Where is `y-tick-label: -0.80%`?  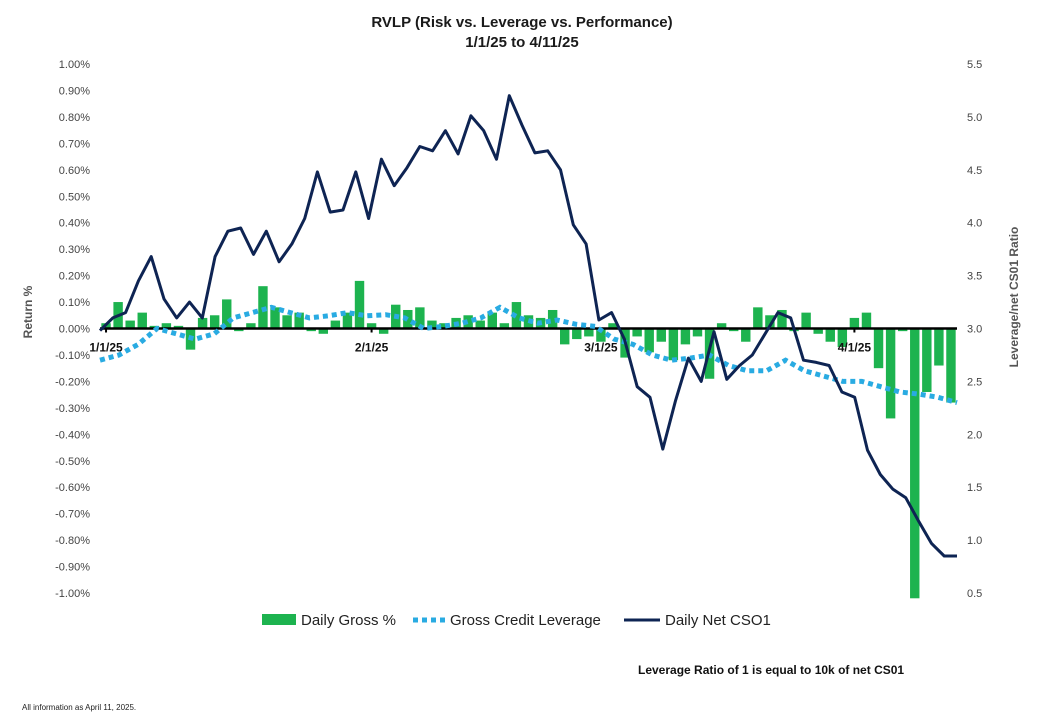 y-tick-label: -0.80% is located at coordinates (72, 541).